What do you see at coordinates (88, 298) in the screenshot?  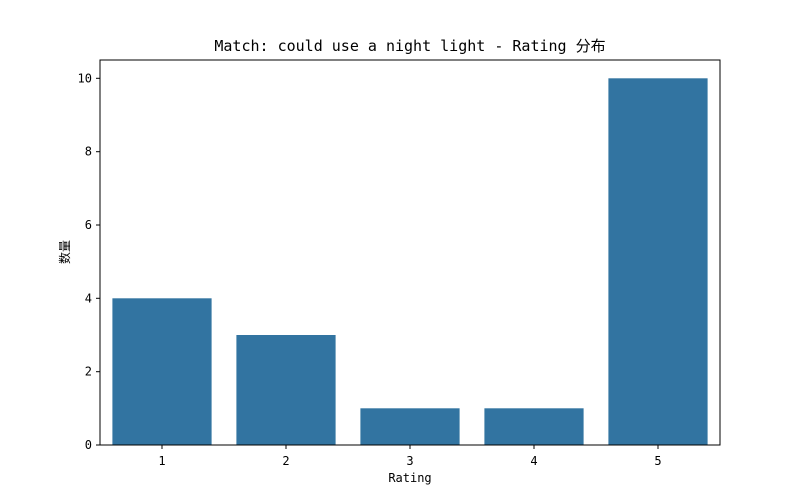 I see `y-tick-label: 4` at bounding box center [88, 298].